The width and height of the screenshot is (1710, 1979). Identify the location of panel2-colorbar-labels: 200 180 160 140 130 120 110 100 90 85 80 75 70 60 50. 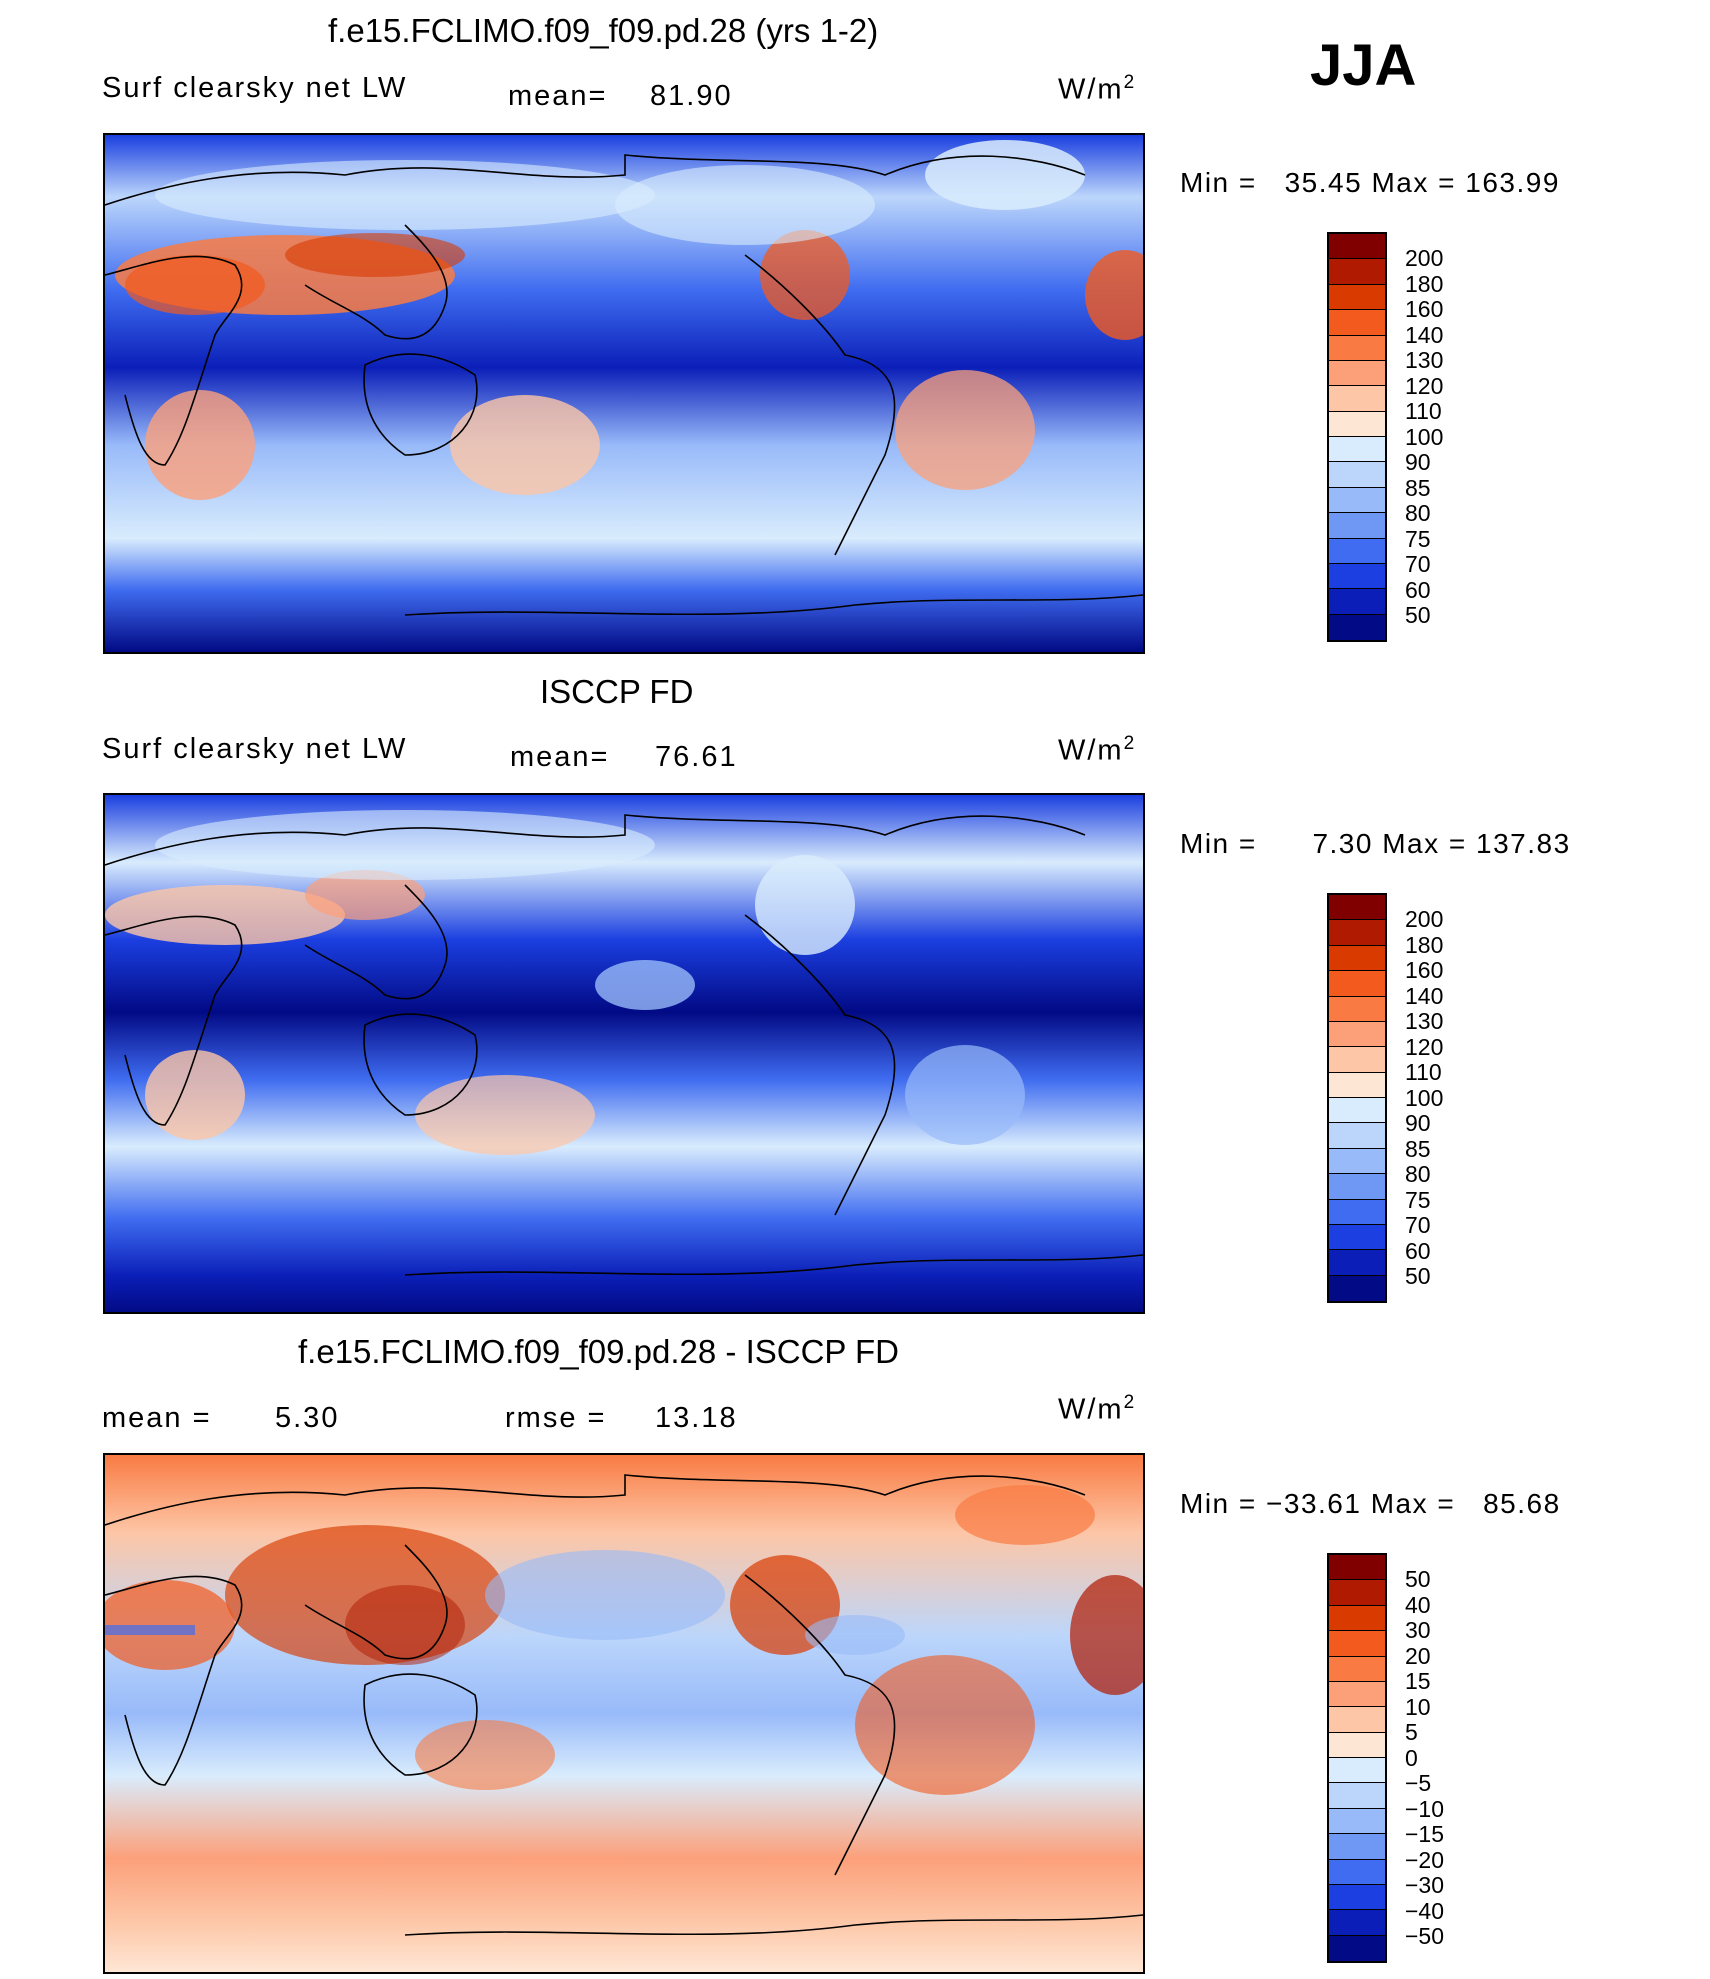
(1424, 1098).